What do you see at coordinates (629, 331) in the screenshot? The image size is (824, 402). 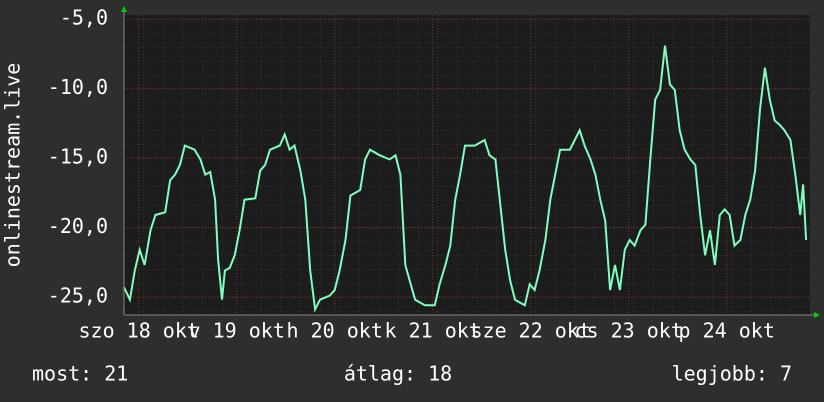 I see `x-tick-label: cs 23 okt` at bounding box center [629, 331].